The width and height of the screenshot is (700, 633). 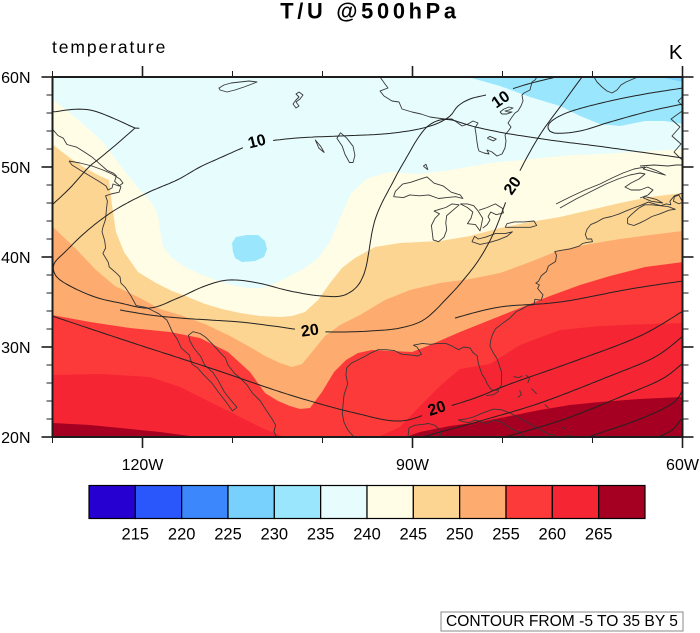 I want to click on svg-text: 120W, so click(x=143, y=465).